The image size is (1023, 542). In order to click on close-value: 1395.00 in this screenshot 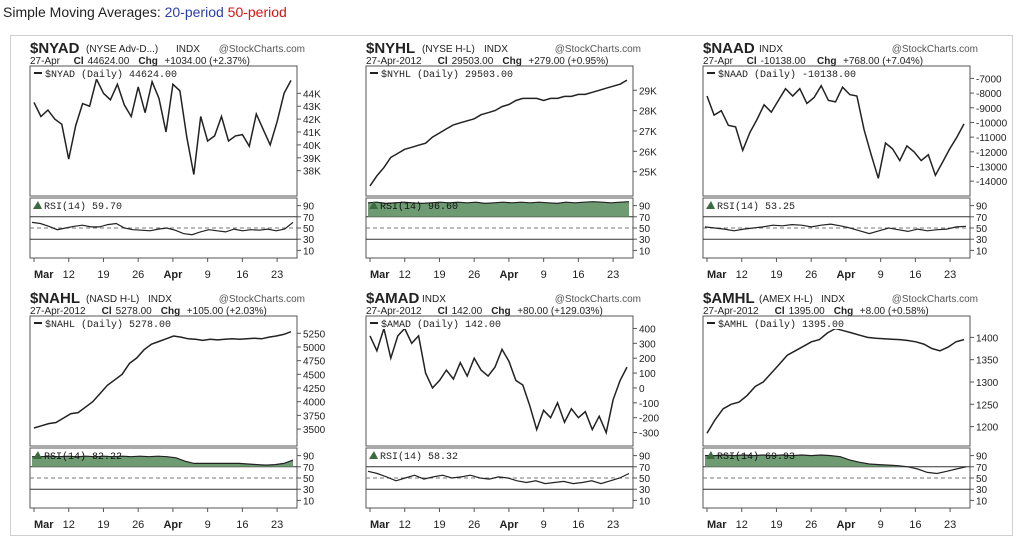, I will do `click(807, 311)`.